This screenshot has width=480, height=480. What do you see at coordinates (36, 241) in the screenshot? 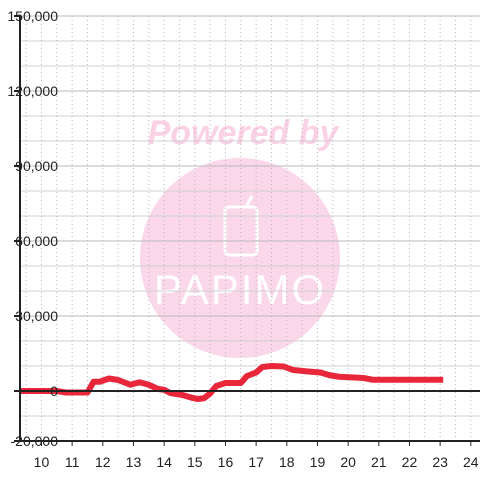
I see `y-tick-label: 60,000` at bounding box center [36, 241].